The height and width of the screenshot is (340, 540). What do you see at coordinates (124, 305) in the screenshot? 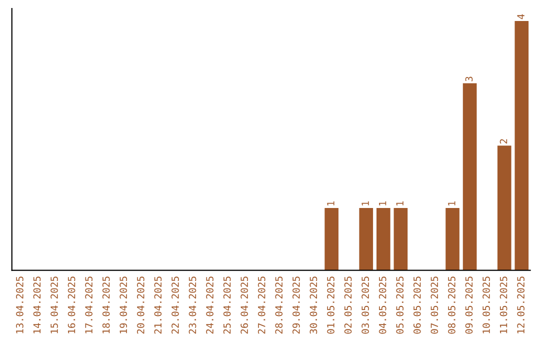
I see `x-tick-label: 19.04.2025` at bounding box center [124, 305].